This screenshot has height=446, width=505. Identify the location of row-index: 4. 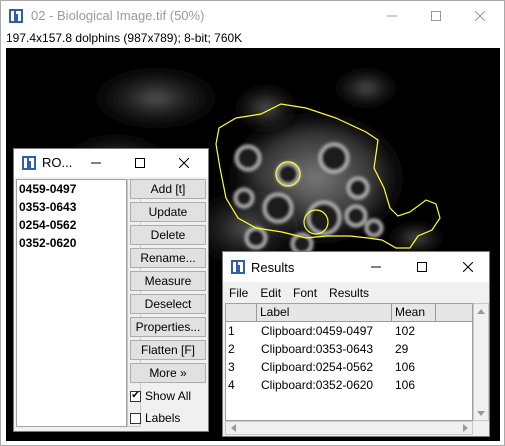
(231, 385).